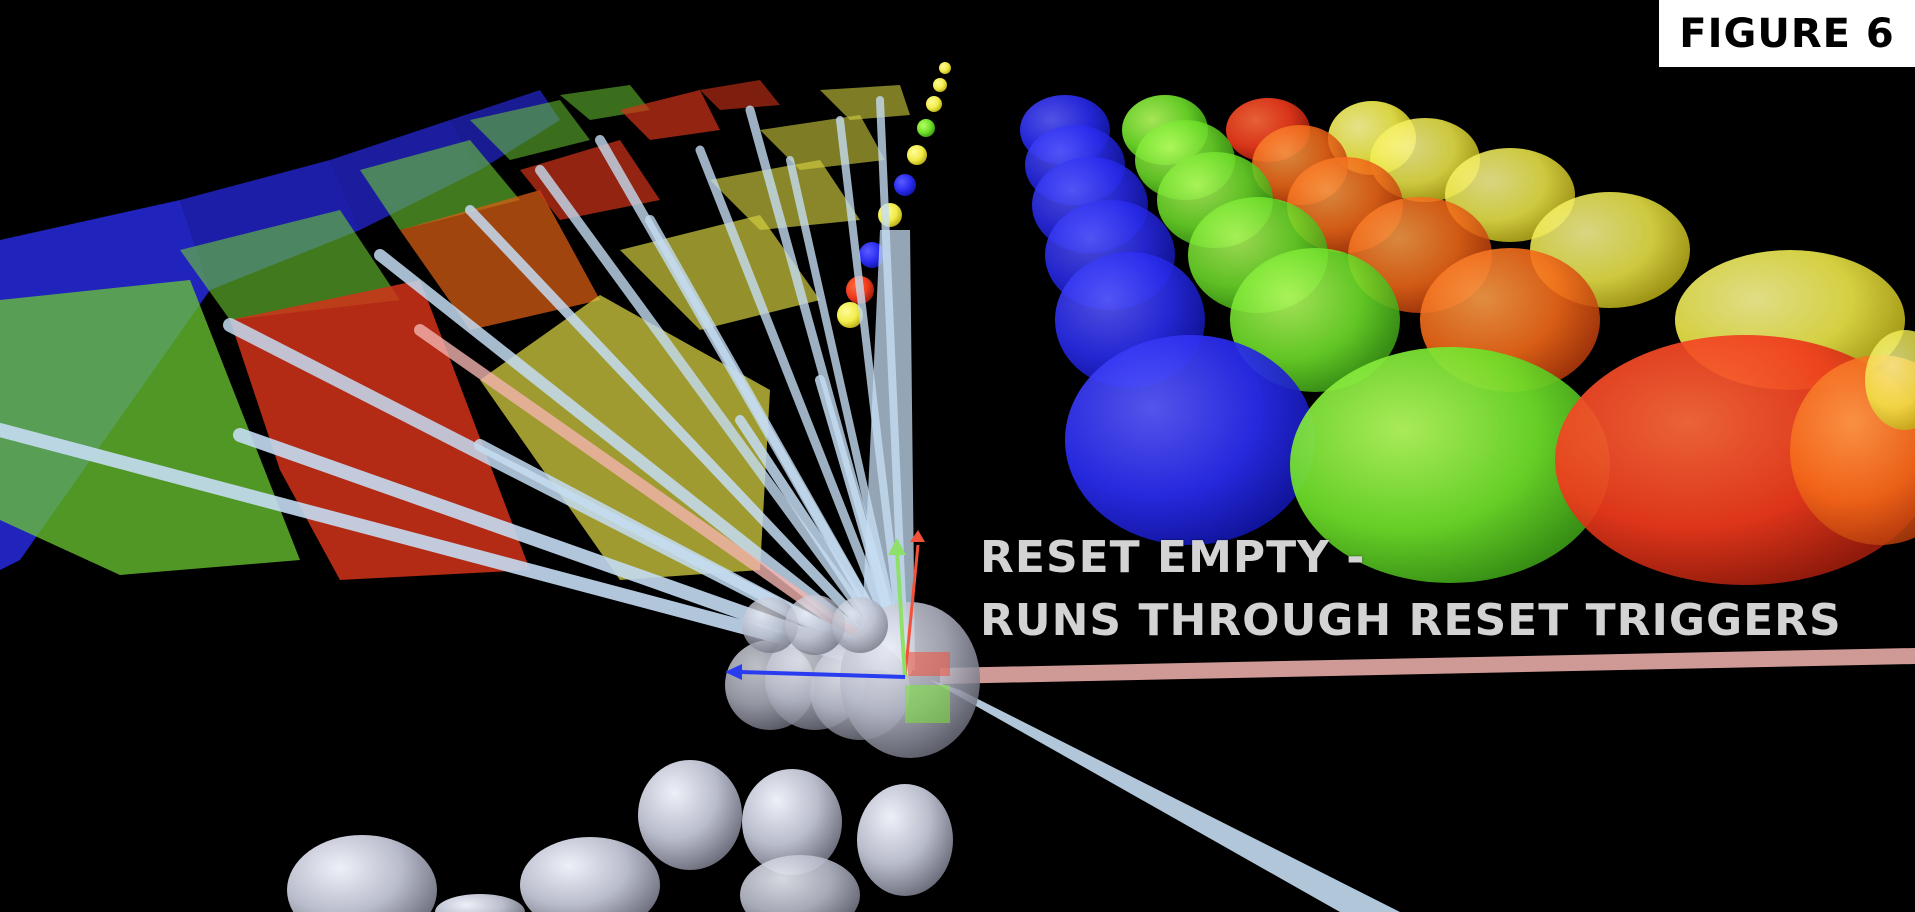  Describe the element at coordinates (733, 672) in the screenshot. I see `gizmo-arrow-x` at that location.